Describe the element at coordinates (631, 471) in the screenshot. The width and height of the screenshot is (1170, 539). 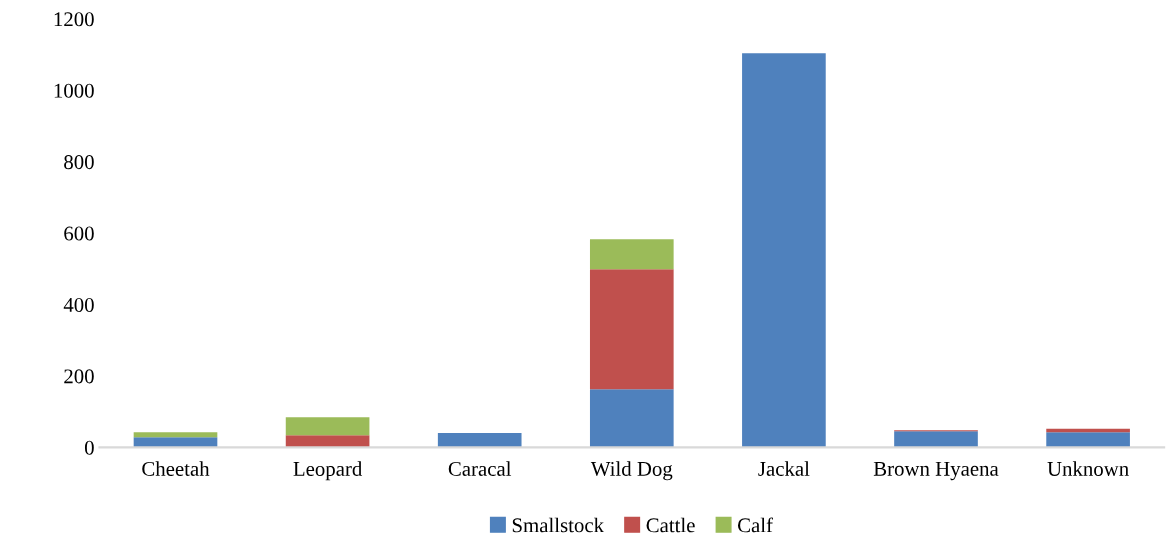
I see `x-tick-label: Wild Dog` at that location.